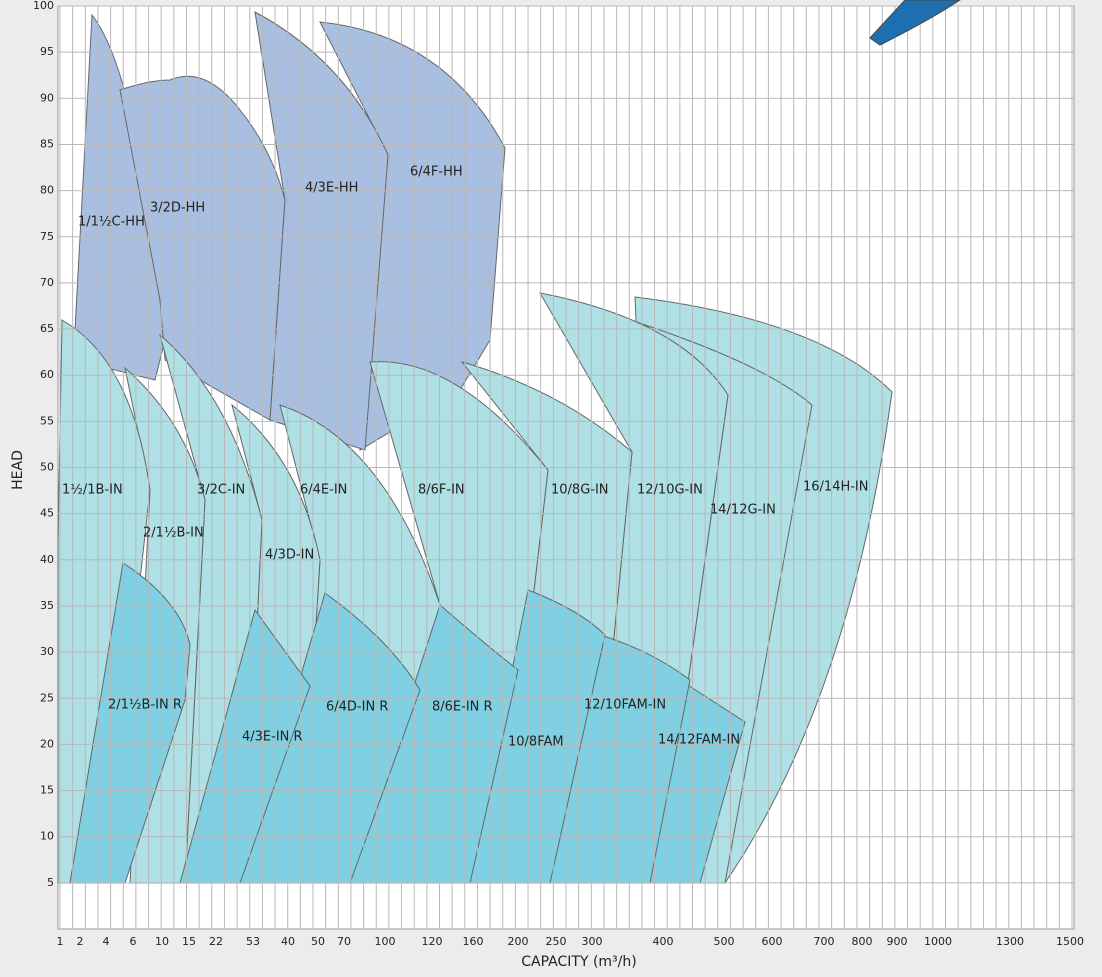 Image resolution: width=1102 pixels, height=977 pixels. What do you see at coordinates (323, 490) in the screenshot?
I see `region-label: 6/4E-IN` at bounding box center [323, 490].